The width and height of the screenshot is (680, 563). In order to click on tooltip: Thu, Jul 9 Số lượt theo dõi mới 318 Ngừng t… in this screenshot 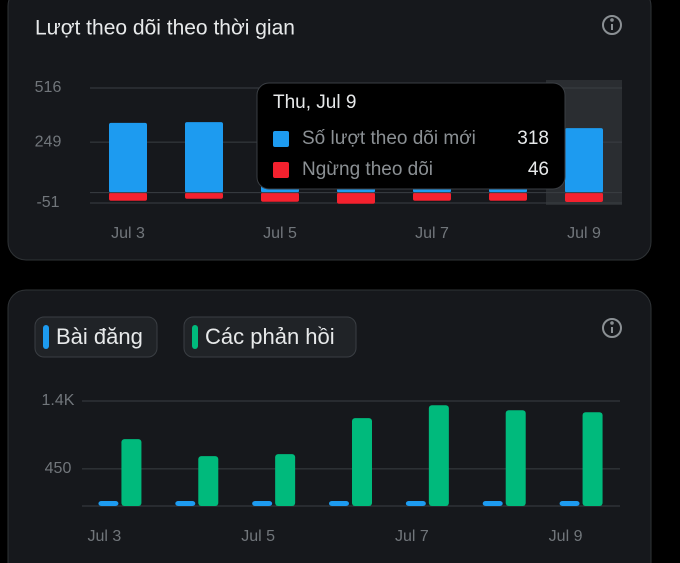, I will do `click(411, 136)`.